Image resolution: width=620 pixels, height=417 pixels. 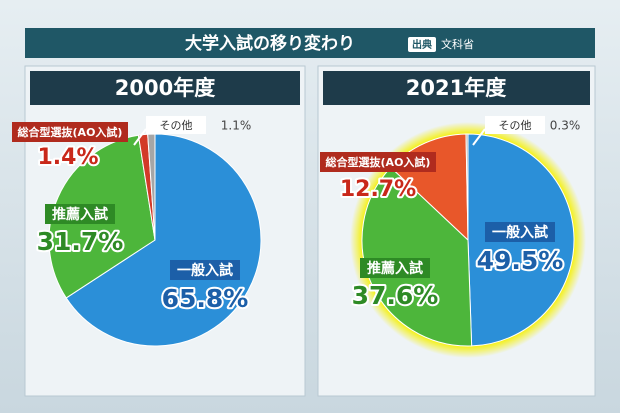 What do you see at coordinates (67, 157) in the screenshot?
I see `value-label: 1.4%` at bounding box center [67, 157].